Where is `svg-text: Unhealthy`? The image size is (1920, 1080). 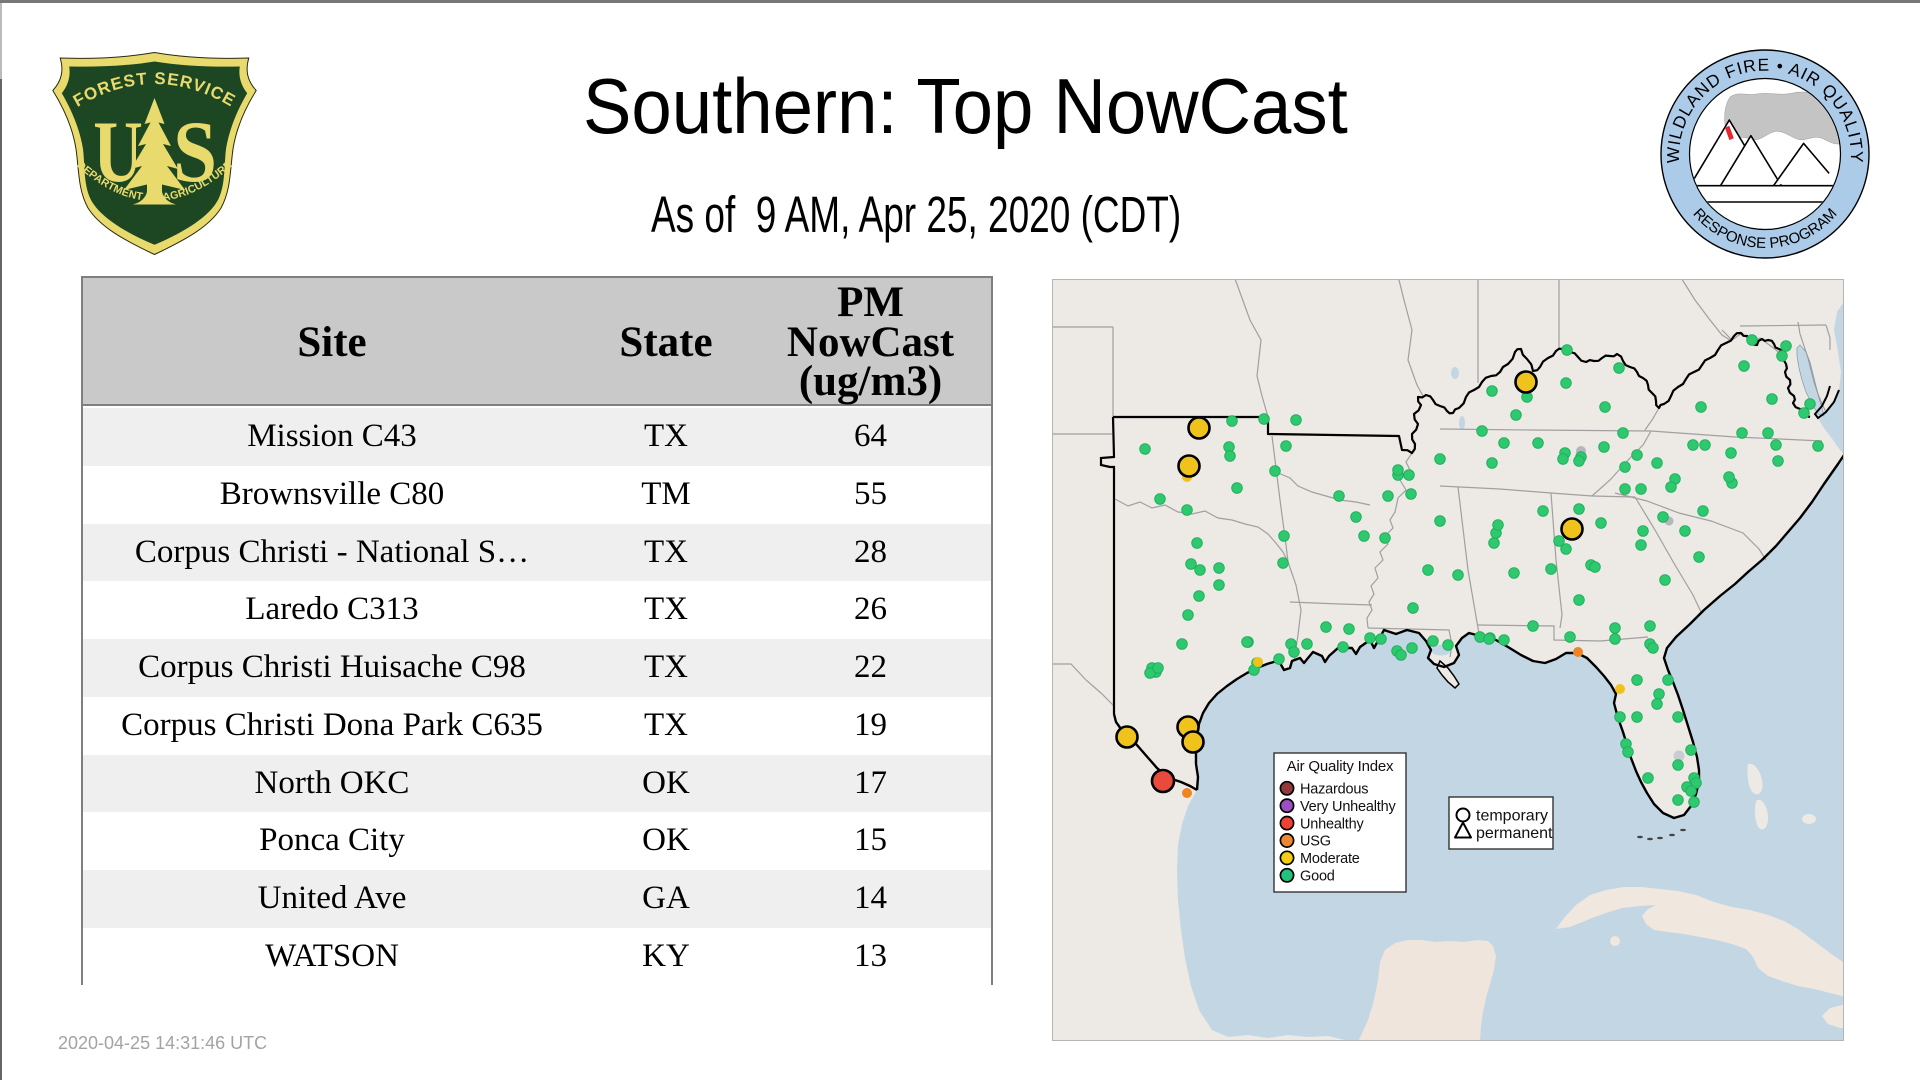
svg-text: Unhealthy is located at coordinates (1332, 824).